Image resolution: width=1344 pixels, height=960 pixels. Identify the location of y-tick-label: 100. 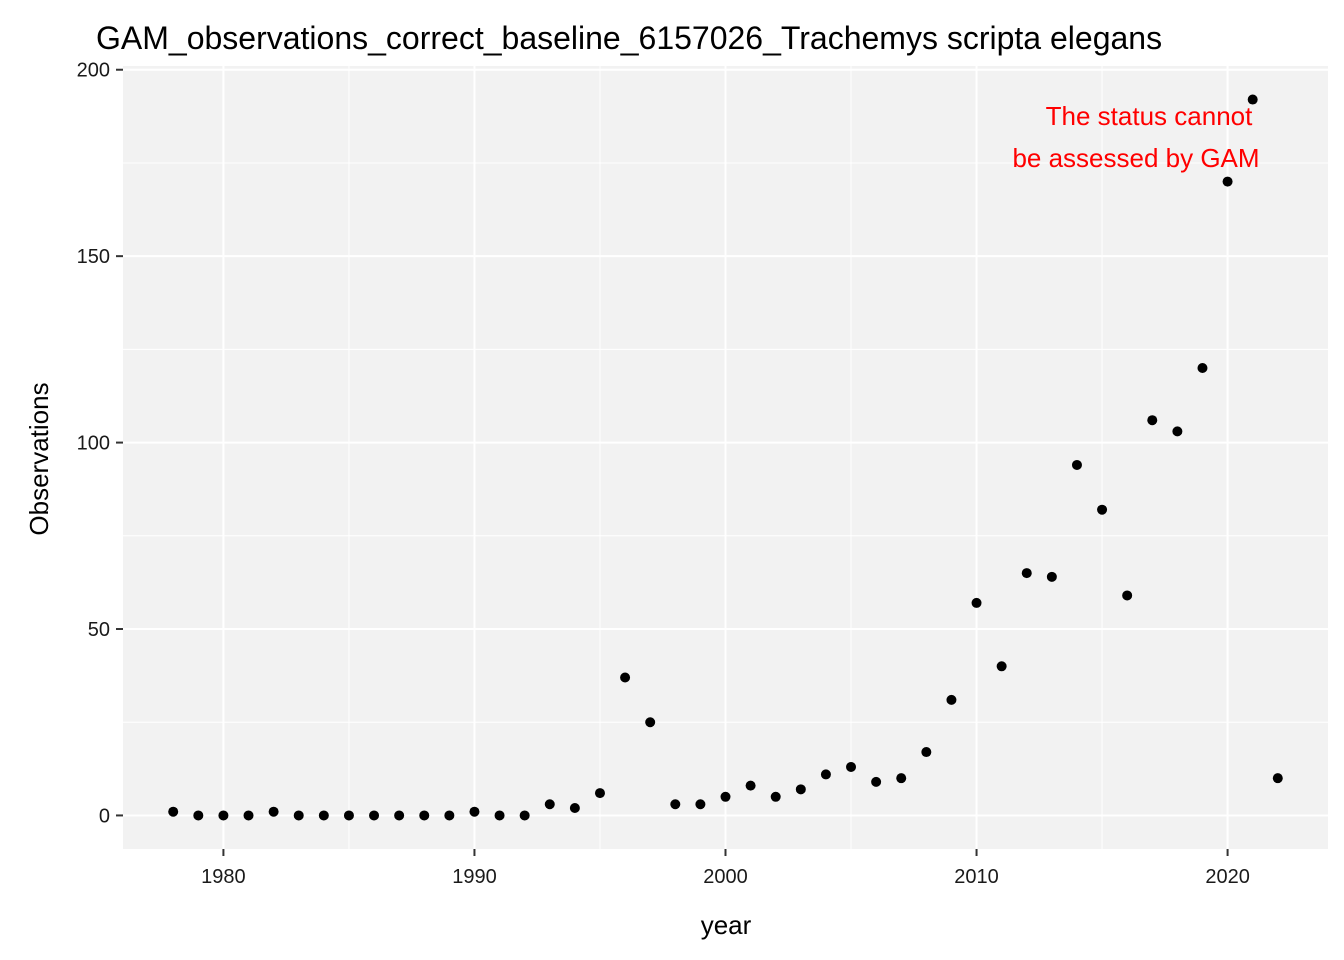
(93, 444).